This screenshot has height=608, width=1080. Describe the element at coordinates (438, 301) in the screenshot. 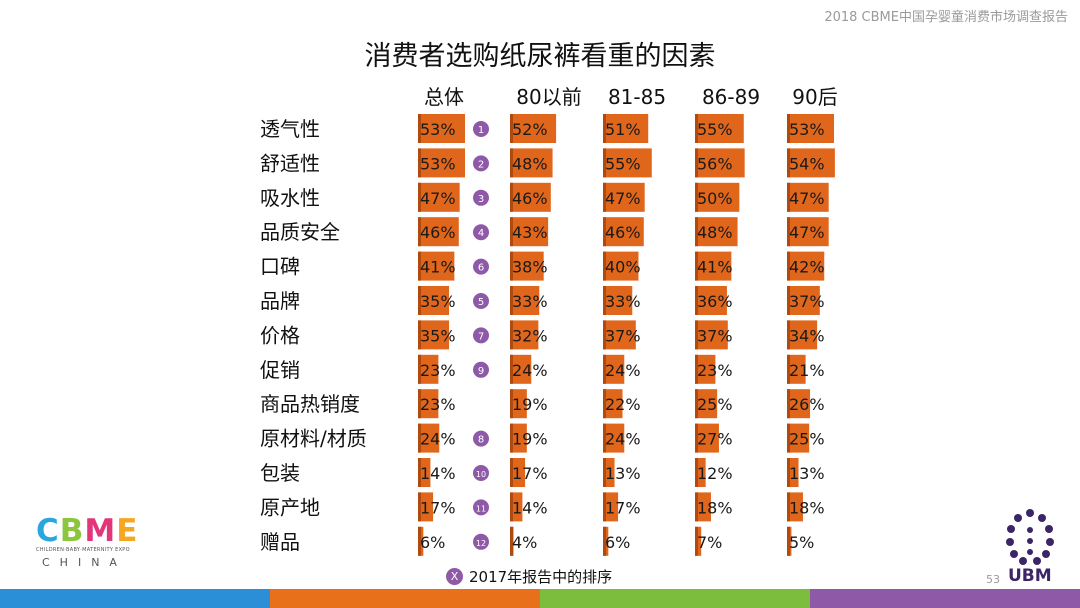

I see `data-label: 35%` at that location.